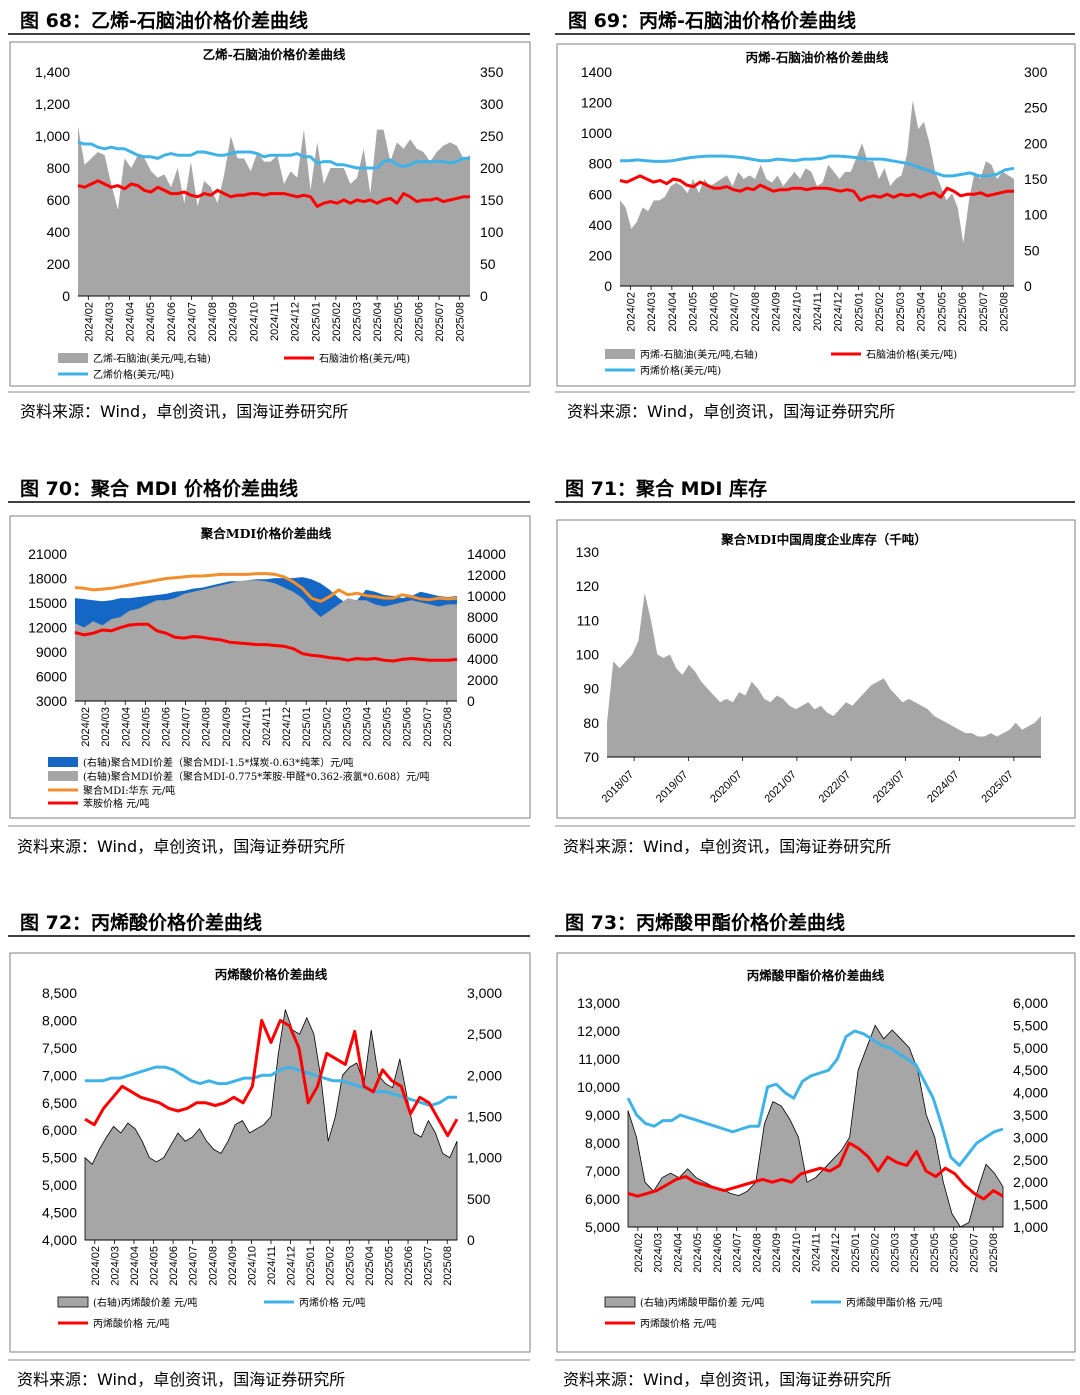  Describe the element at coordinates (618, 787) in the screenshot. I see `p71-x-tick-label: 2018/07` at that location.